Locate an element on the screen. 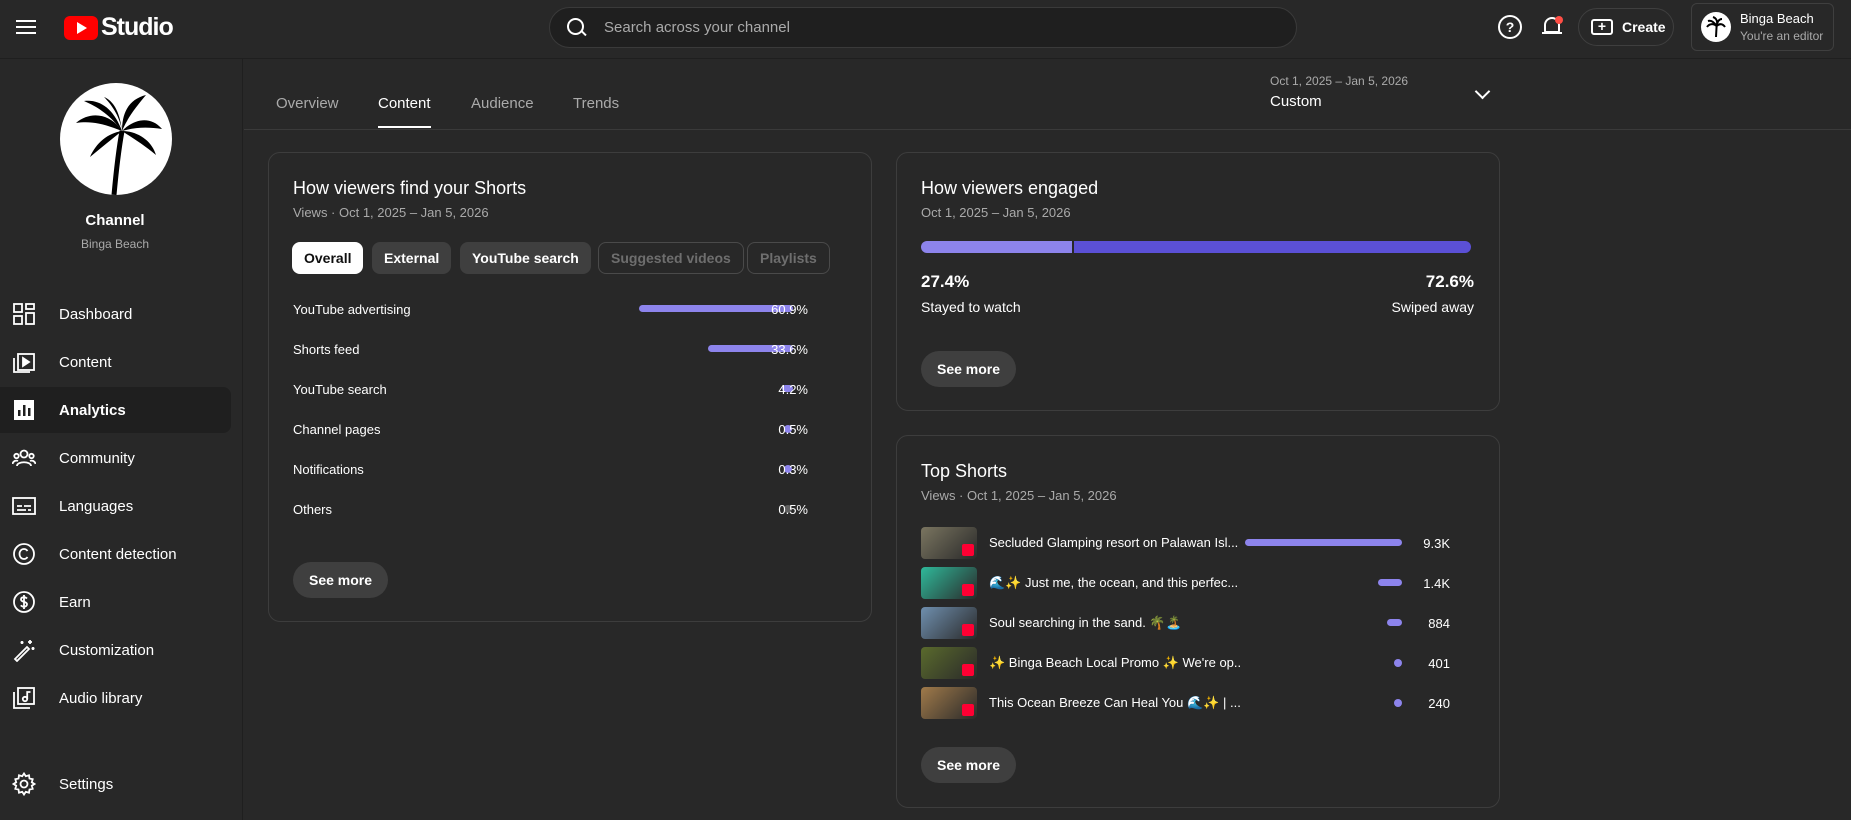  sidebar-item-community: Community is located at coordinates (115, 458).